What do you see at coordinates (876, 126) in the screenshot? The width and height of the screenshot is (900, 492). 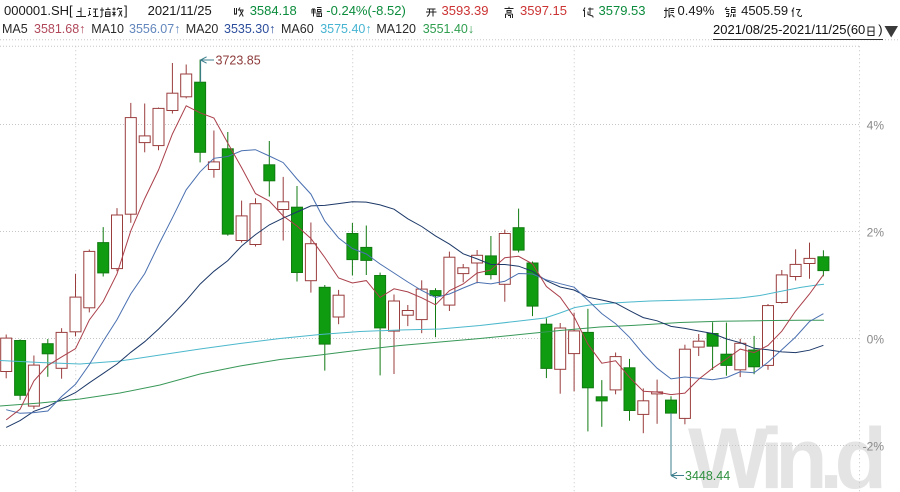 I see `svg-text: 4%` at bounding box center [876, 126].